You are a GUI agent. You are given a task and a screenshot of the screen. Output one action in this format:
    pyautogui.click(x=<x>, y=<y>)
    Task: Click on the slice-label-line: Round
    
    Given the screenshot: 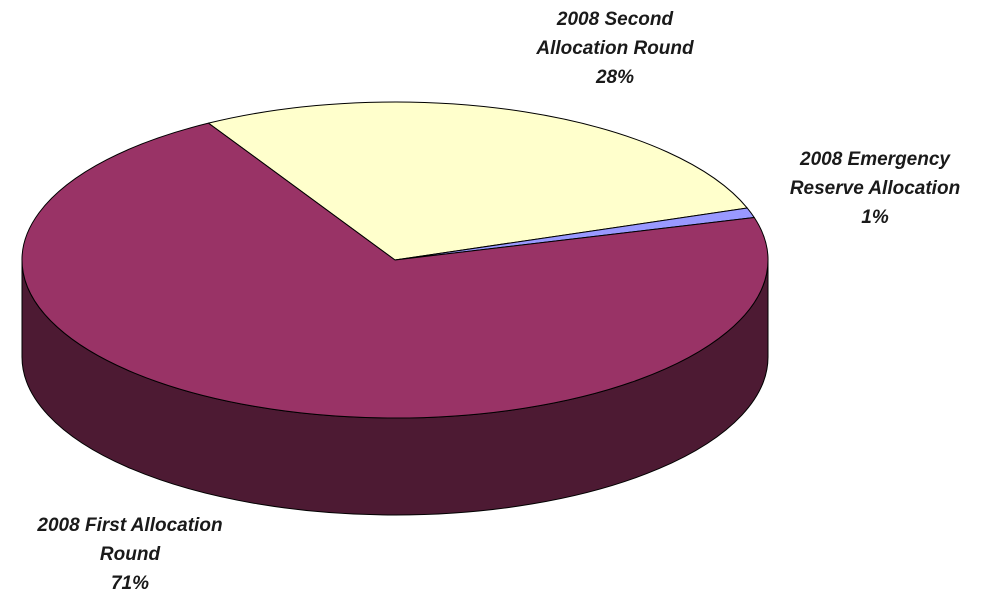 What is the action you would take?
    pyautogui.click(x=130, y=554)
    